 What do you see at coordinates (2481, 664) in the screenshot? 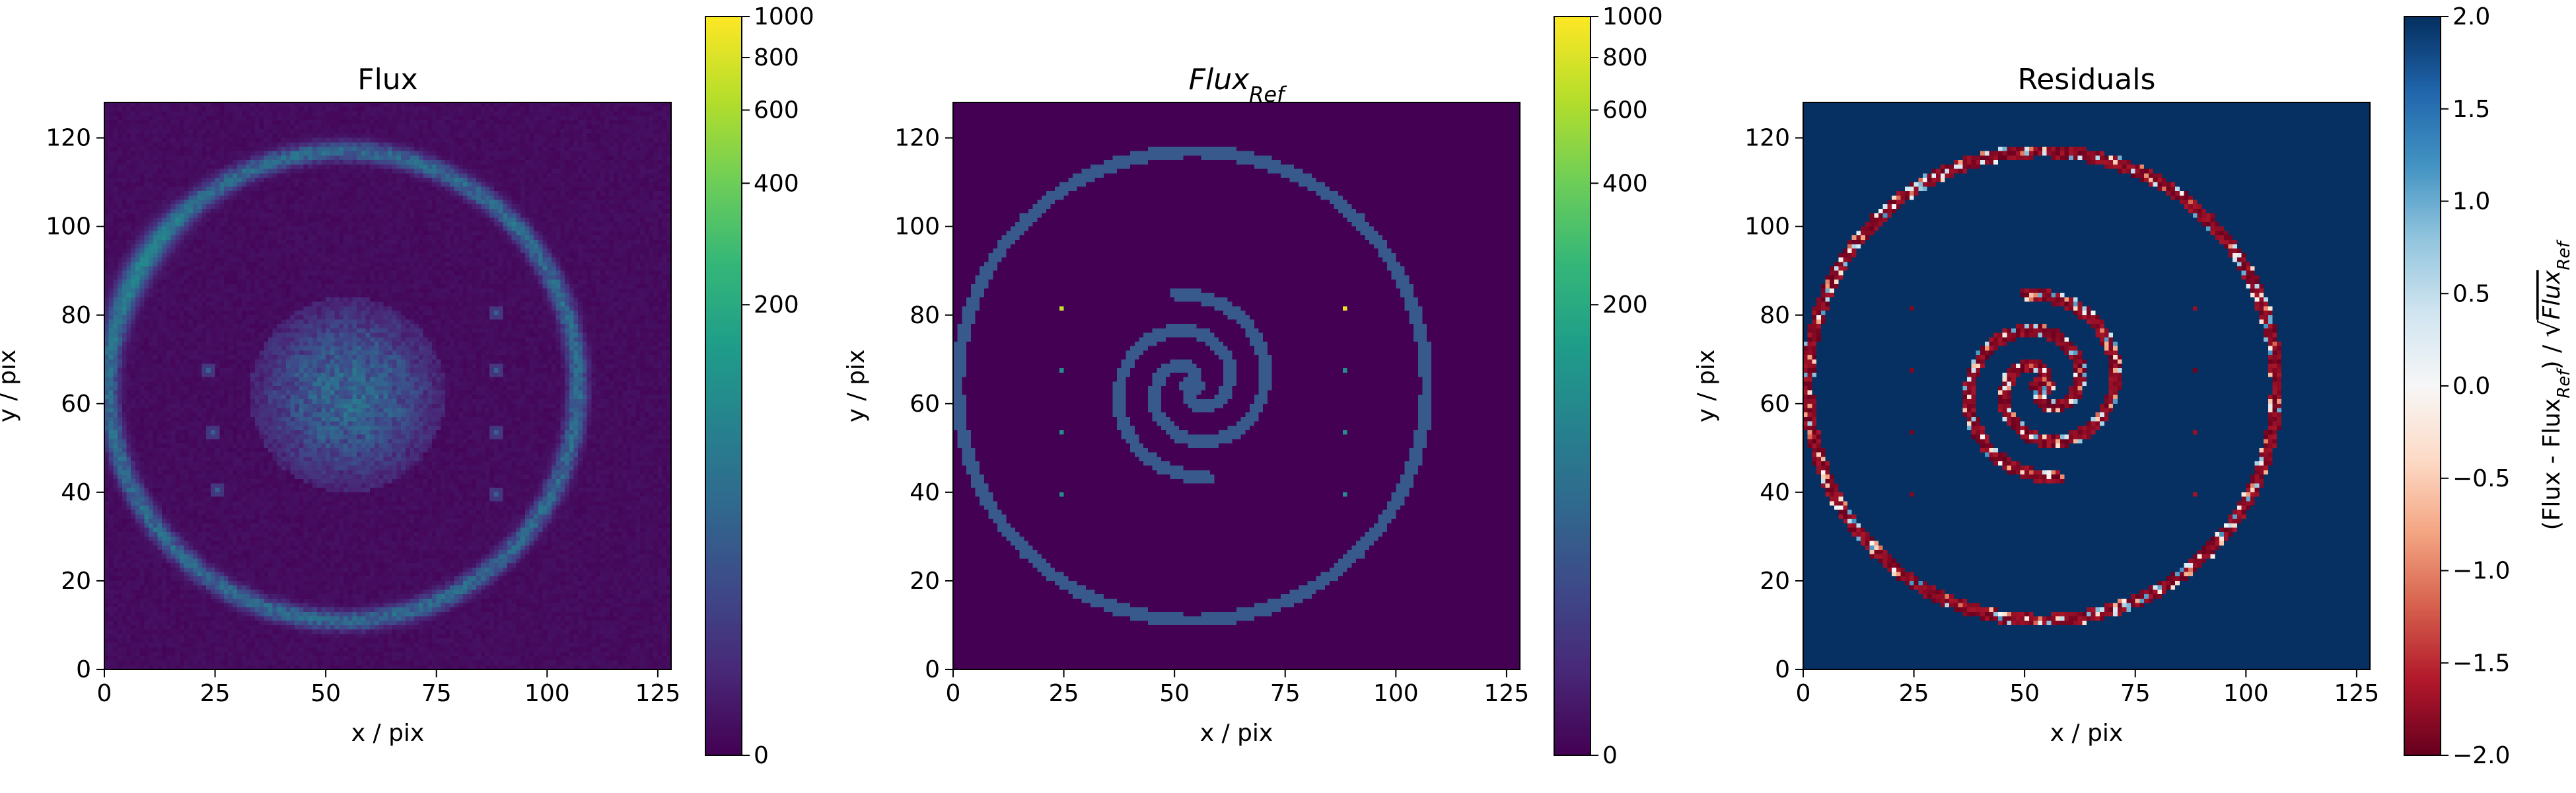
I see `colorbar-tick-label: −1.5` at bounding box center [2481, 664].